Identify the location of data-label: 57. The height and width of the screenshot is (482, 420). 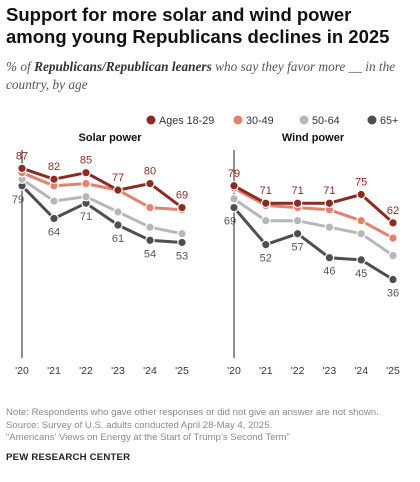
(297, 248).